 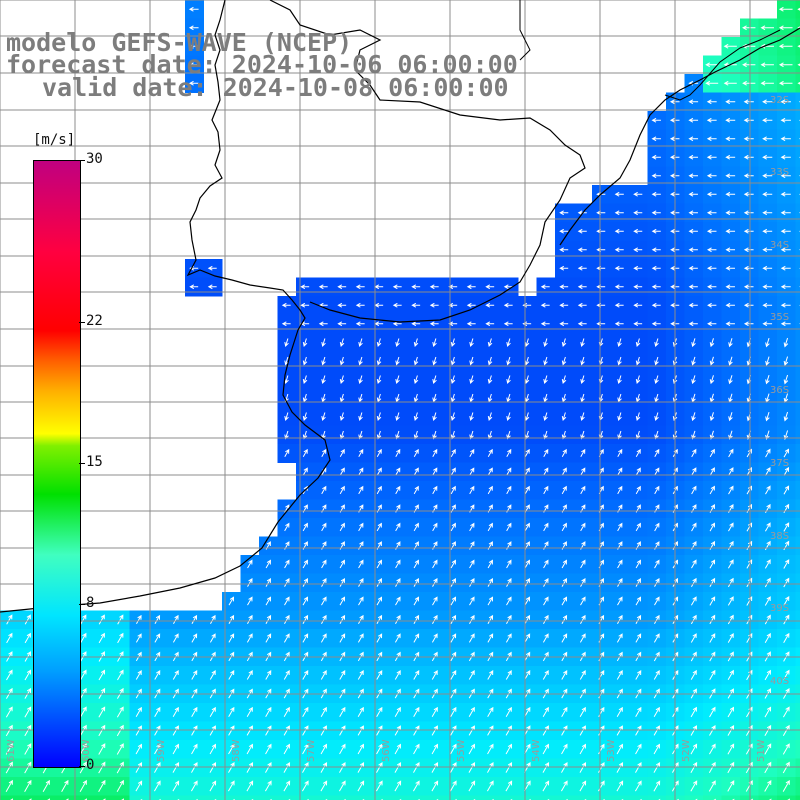 I want to click on colorbar, so click(x=57, y=464).